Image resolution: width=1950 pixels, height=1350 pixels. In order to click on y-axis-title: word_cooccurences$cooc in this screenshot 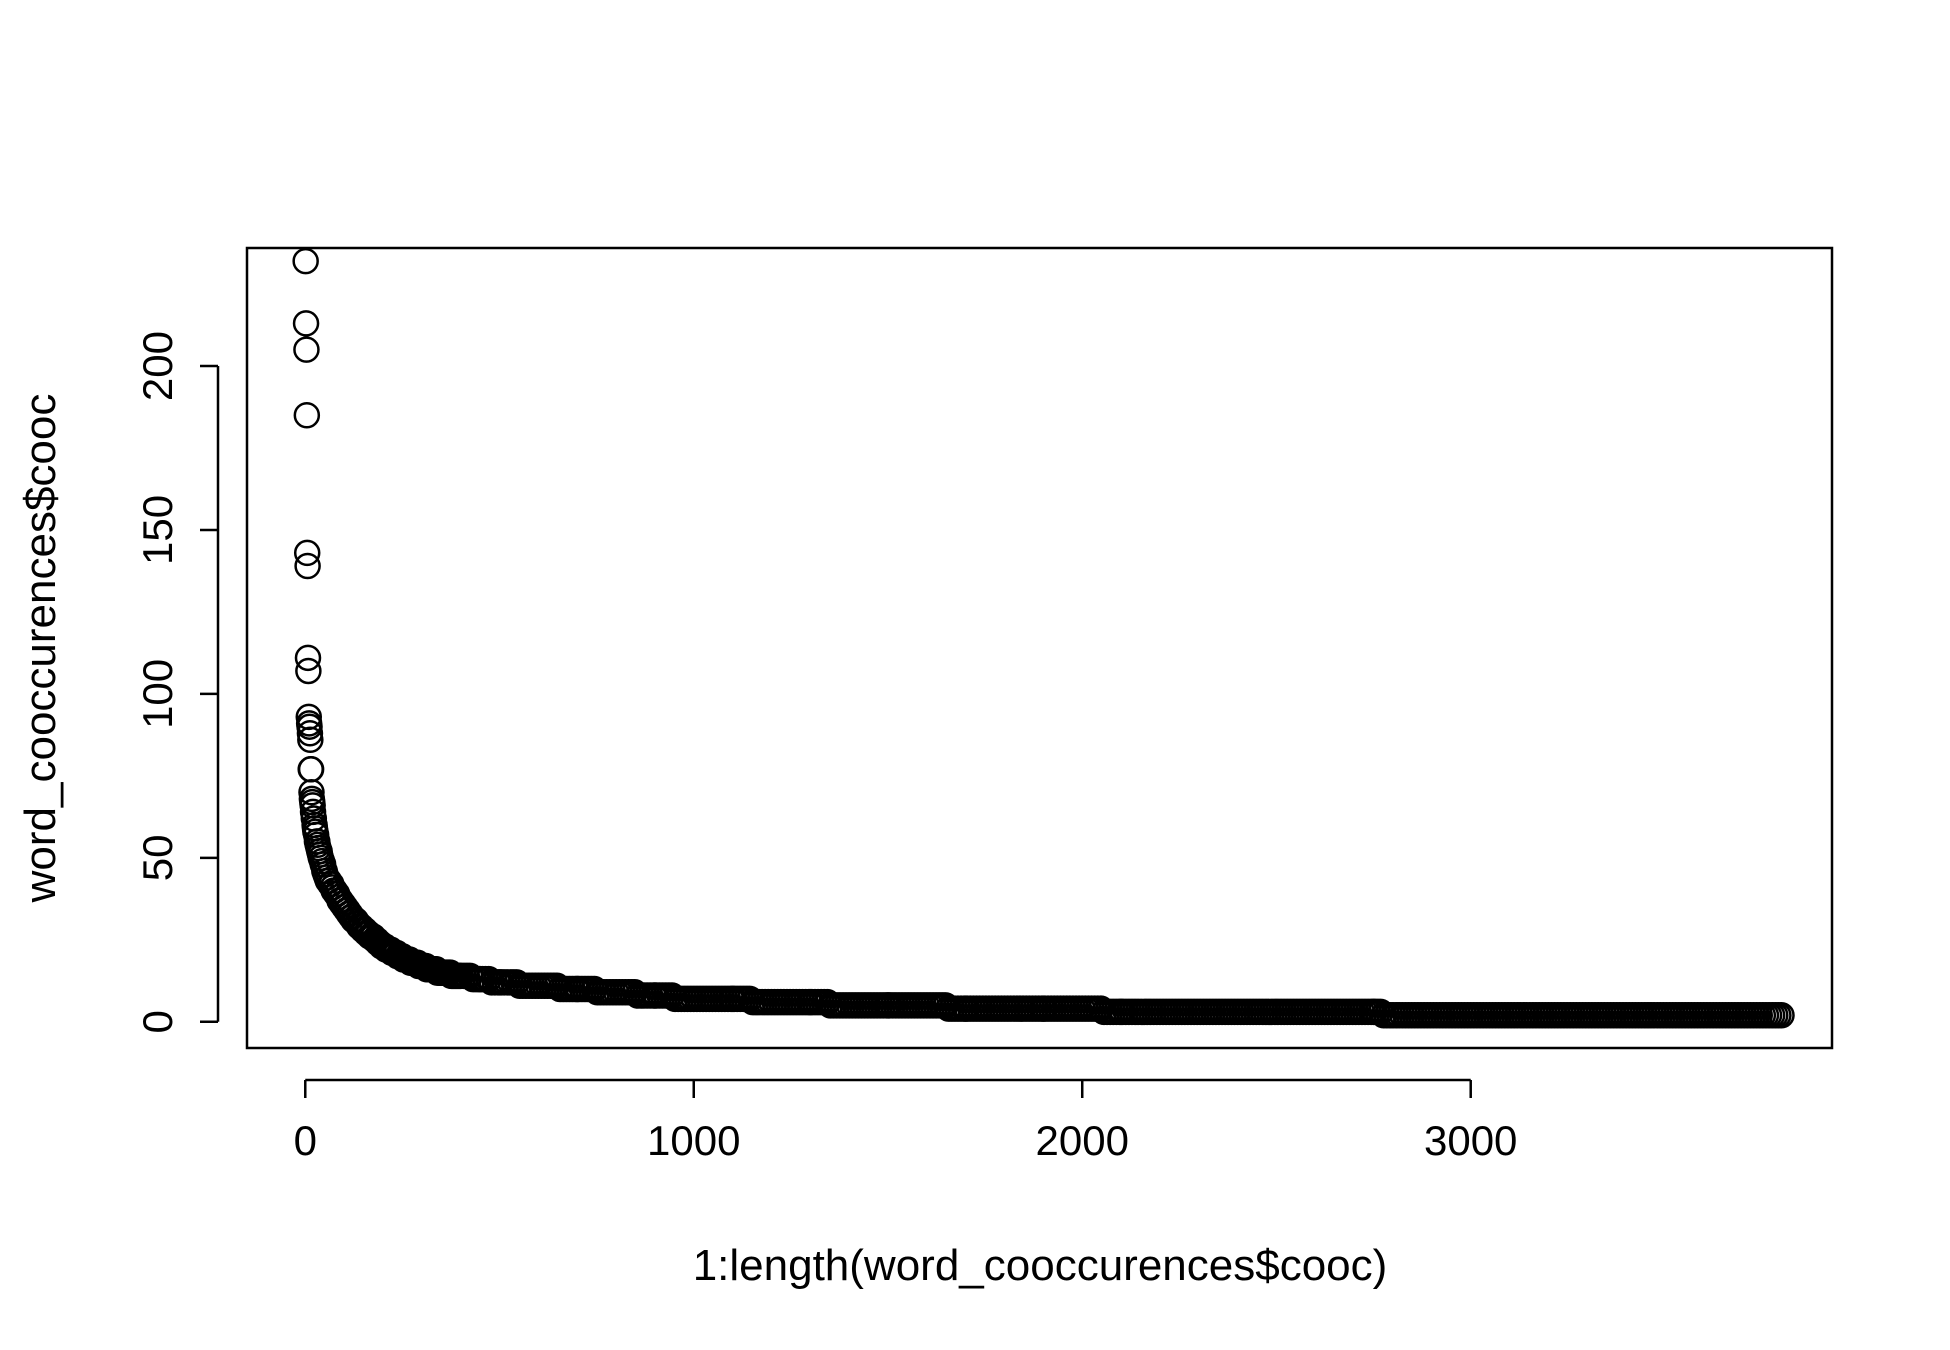, I will do `click(40, 649)`.